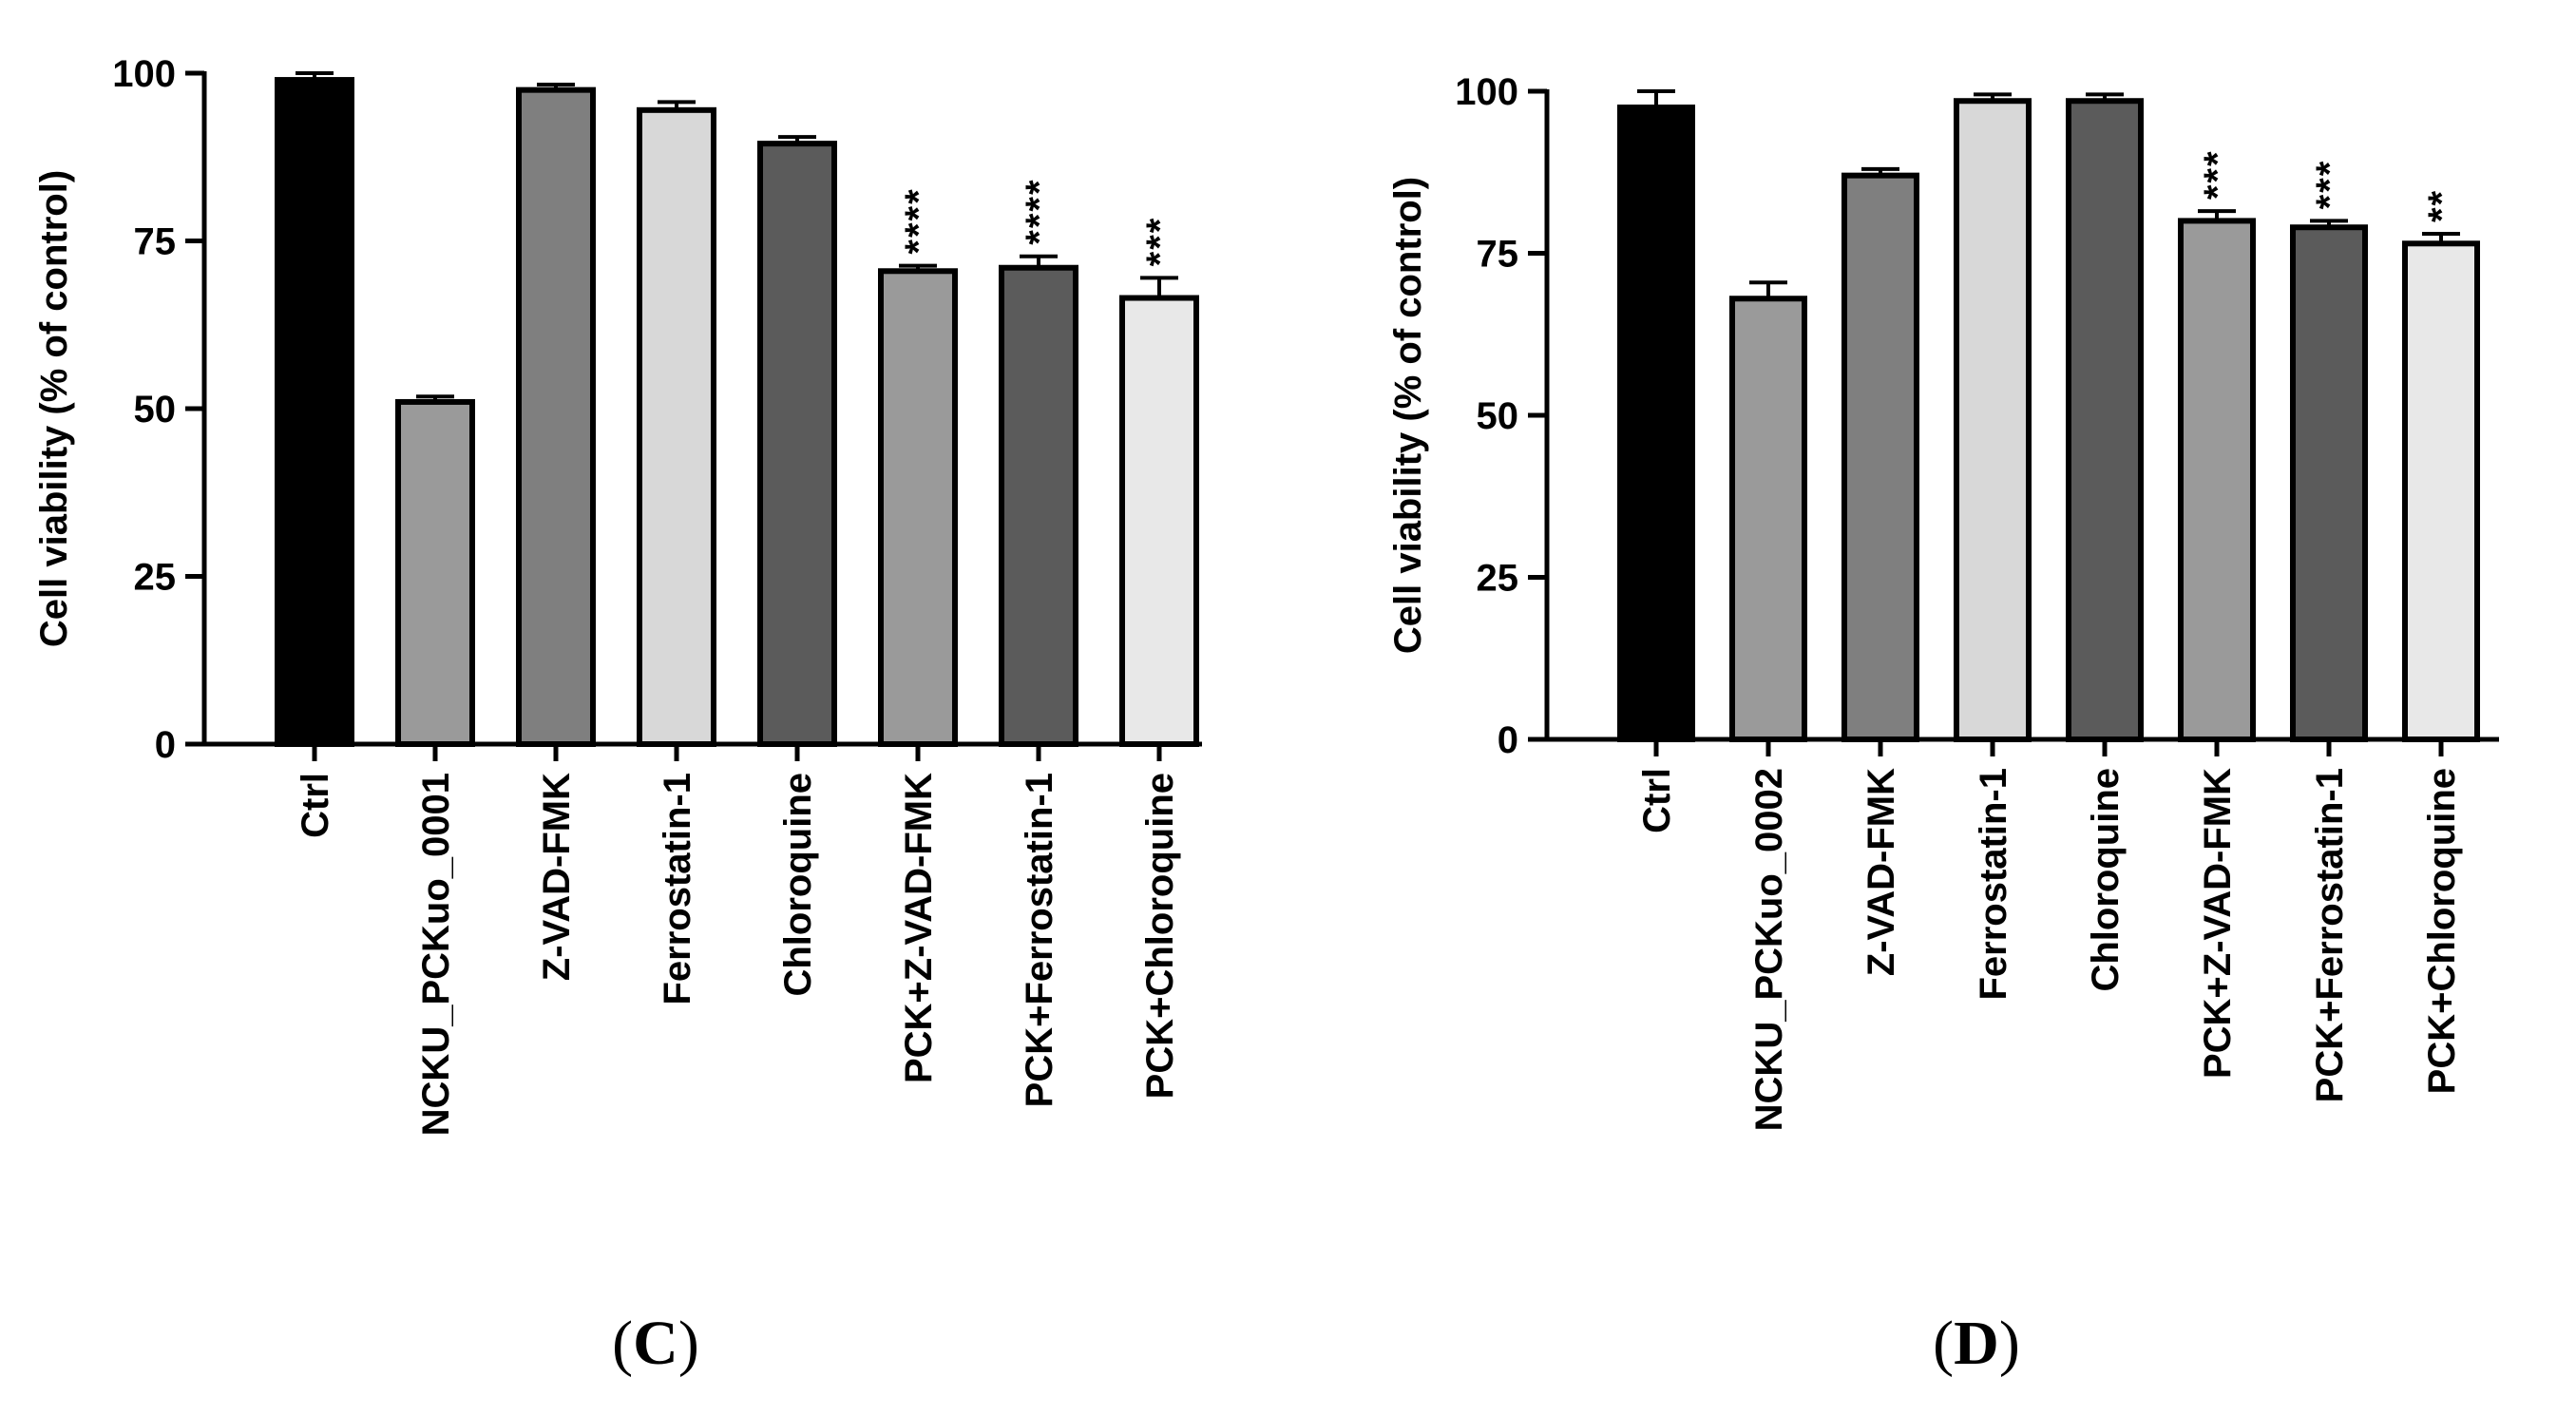 Image resolution: width=2576 pixels, height=1416 pixels. What do you see at coordinates (1976, 1343) in the screenshot?
I see `panel-label: (D)` at bounding box center [1976, 1343].